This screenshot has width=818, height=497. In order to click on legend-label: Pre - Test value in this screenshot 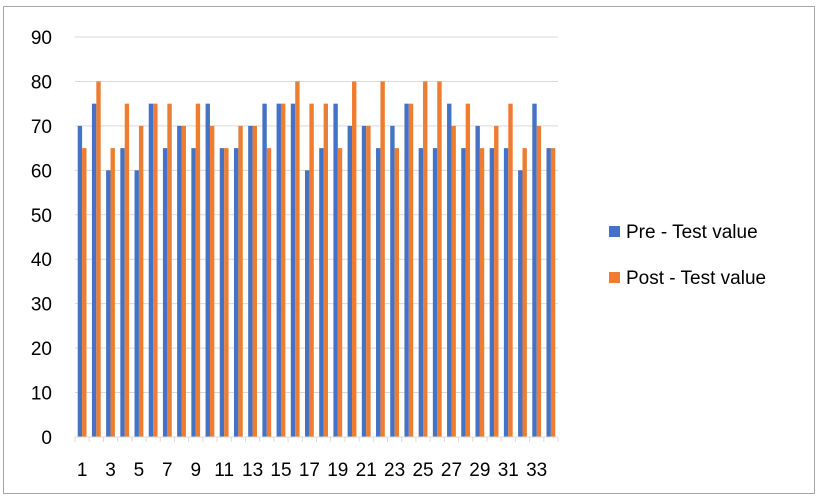, I will do `click(692, 232)`.